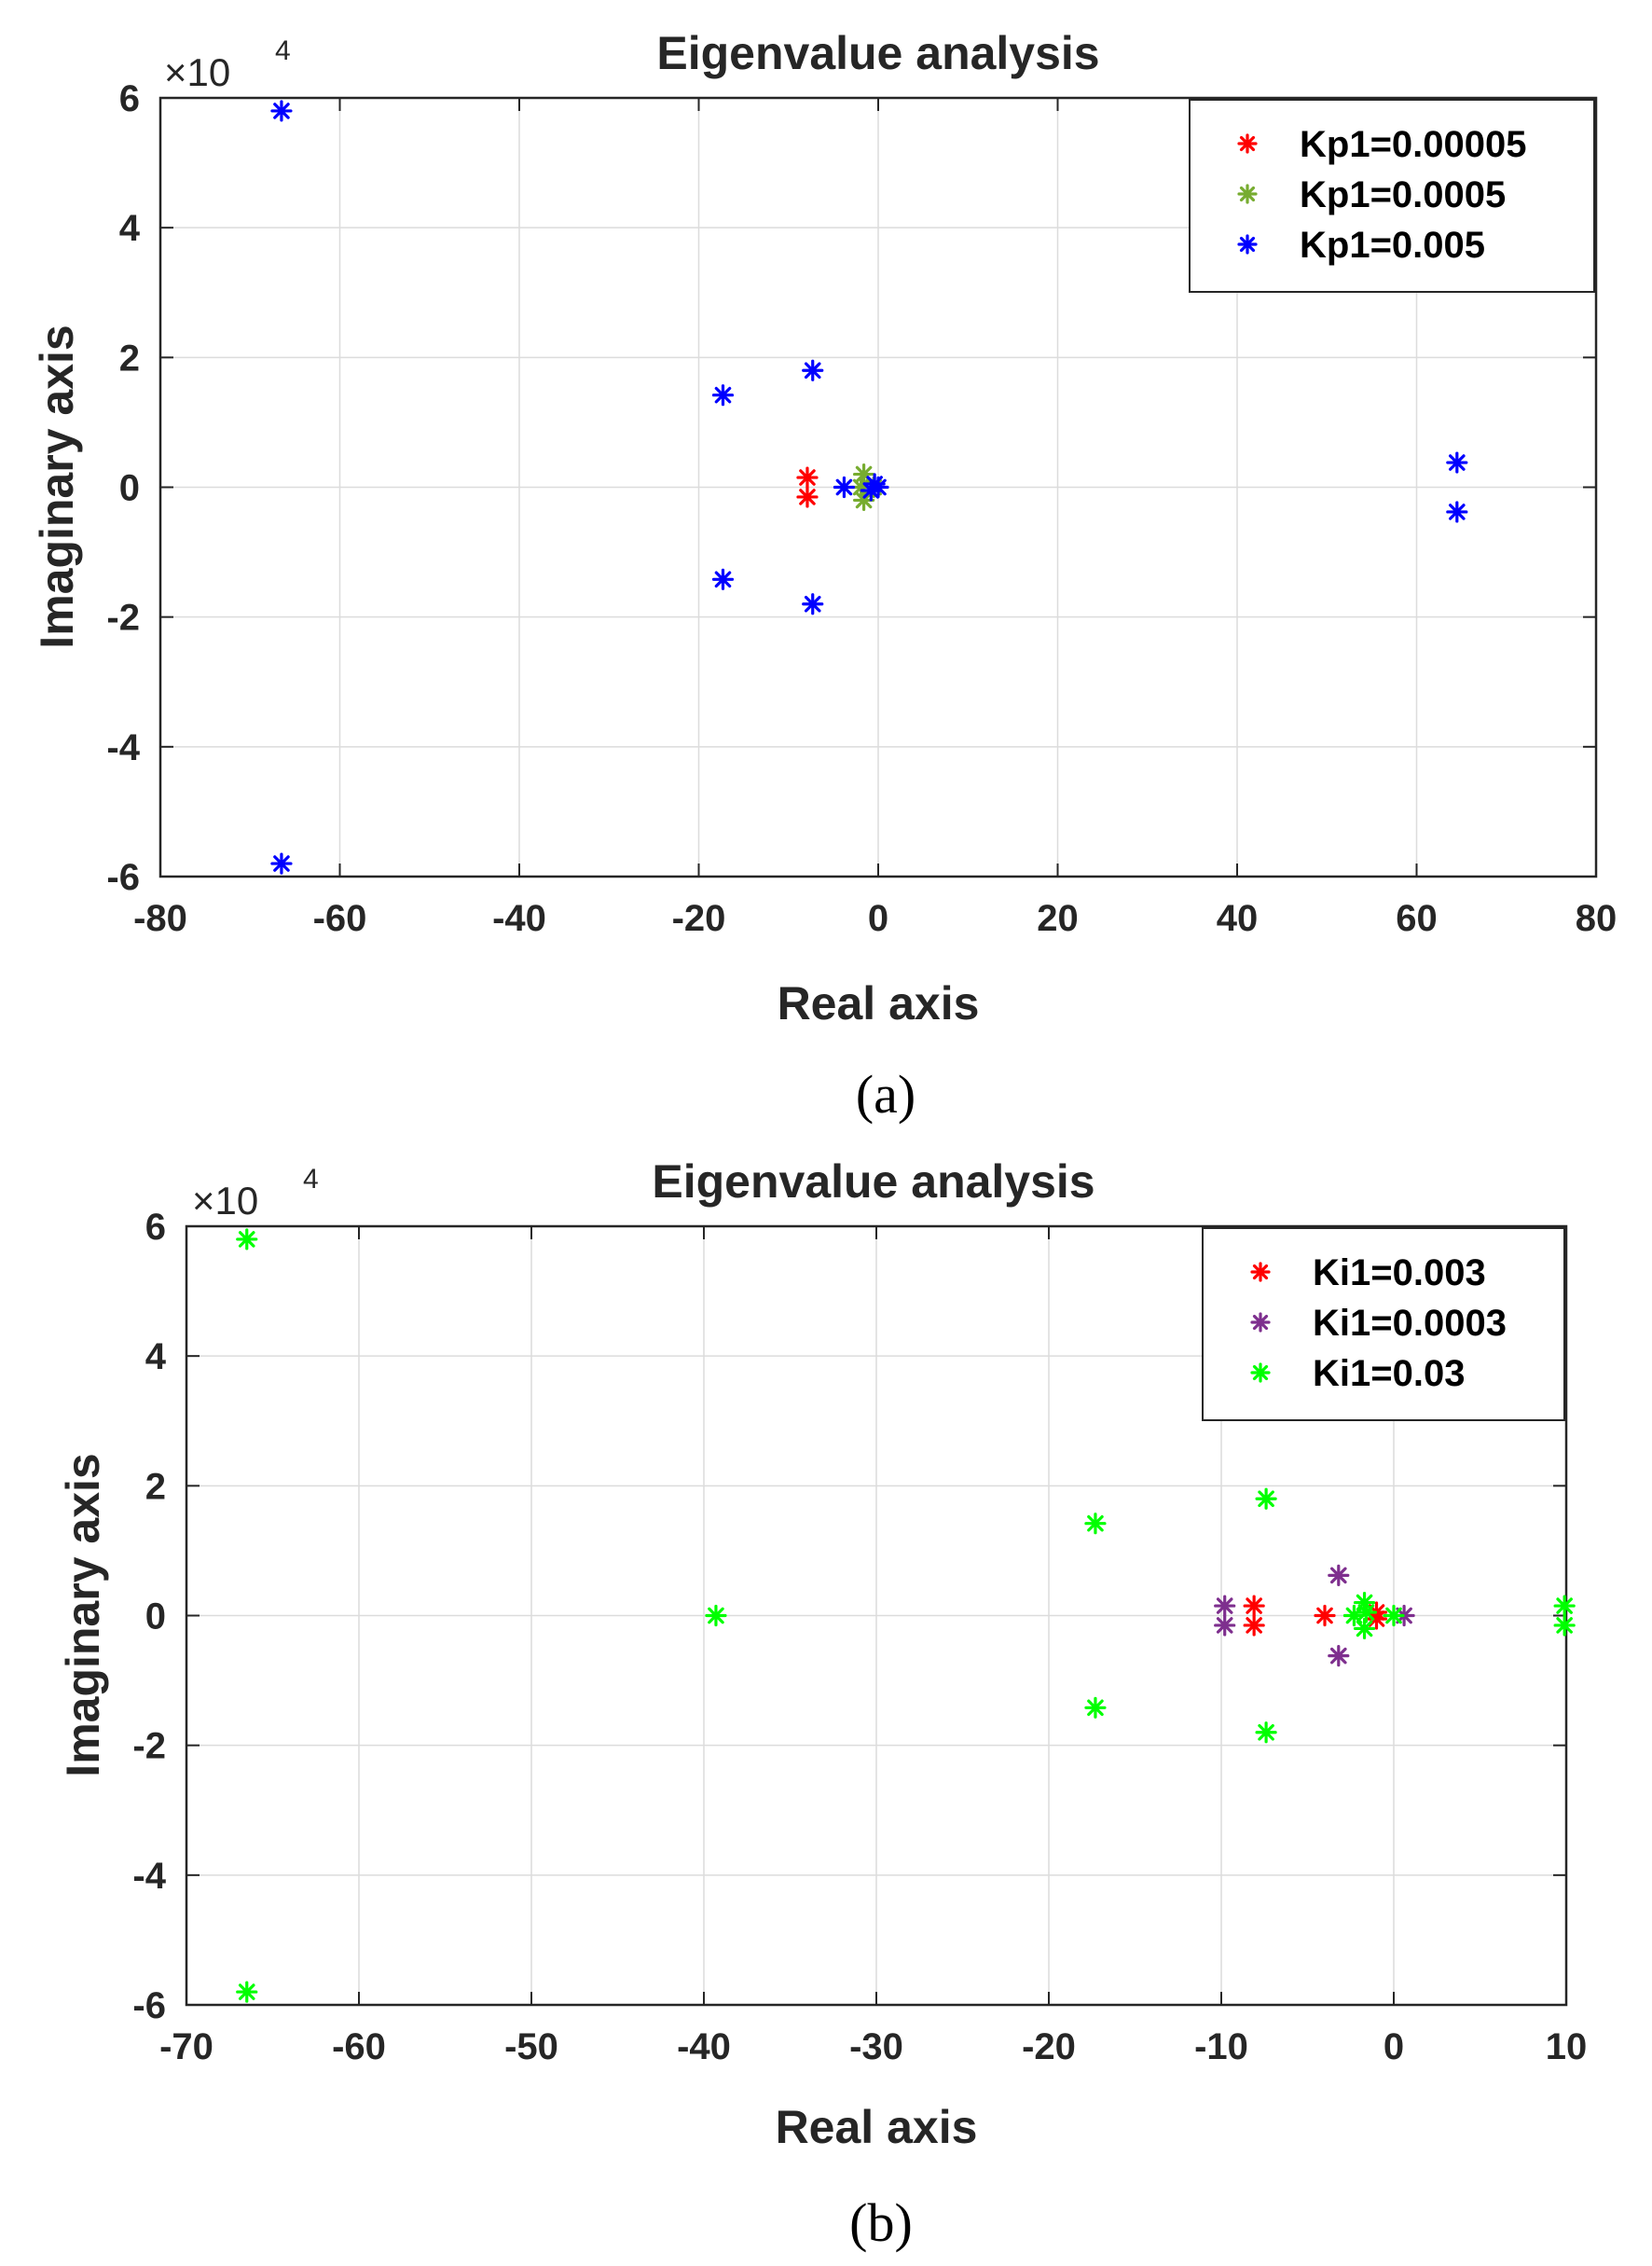 Image resolution: width=1652 pixels, height=2266 pixels. I want to click on legend-entry: Kp1=0.0005, so click(1372, 194).